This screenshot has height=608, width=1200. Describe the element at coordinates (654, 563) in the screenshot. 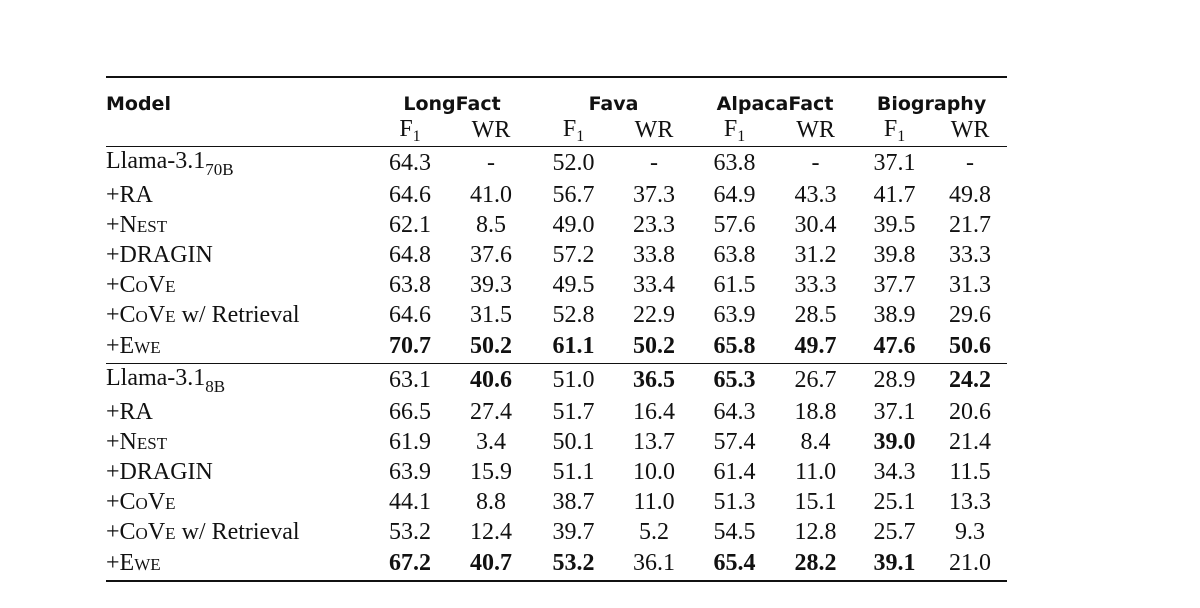

I see `score-fava-wr: 36.1` at that location.